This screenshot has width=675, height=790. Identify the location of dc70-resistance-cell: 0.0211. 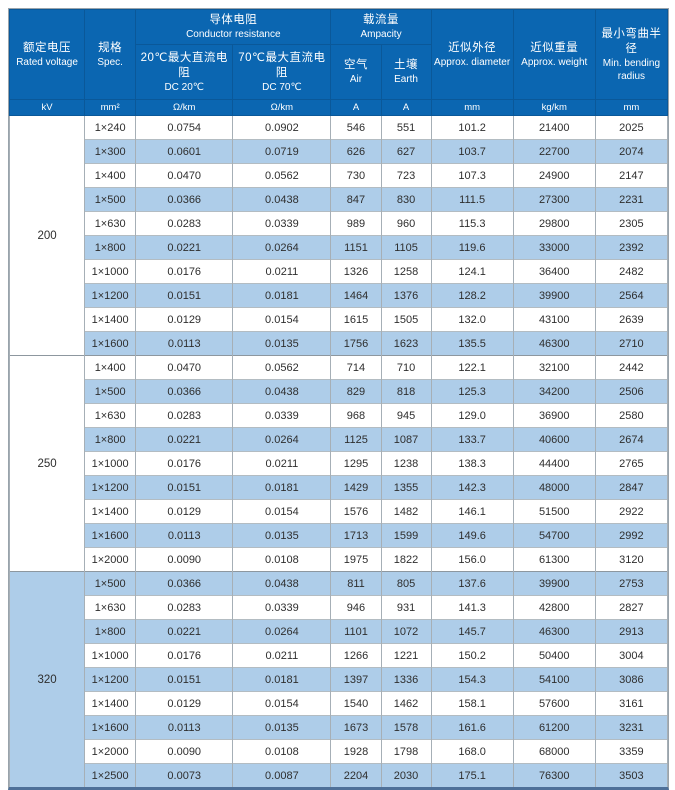
(282, 271).